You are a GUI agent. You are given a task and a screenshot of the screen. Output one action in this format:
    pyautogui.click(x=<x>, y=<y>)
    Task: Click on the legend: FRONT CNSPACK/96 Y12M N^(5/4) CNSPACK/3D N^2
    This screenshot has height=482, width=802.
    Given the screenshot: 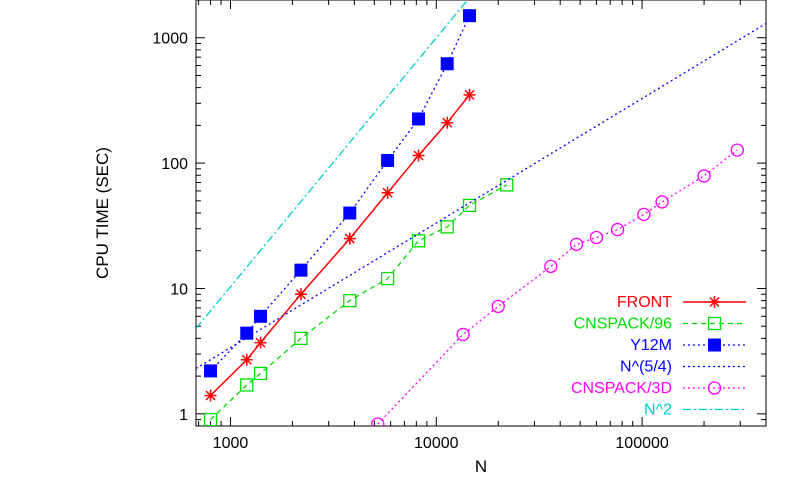 What is the action you would take?
    pyautogui.click(x=658, y=356)
    